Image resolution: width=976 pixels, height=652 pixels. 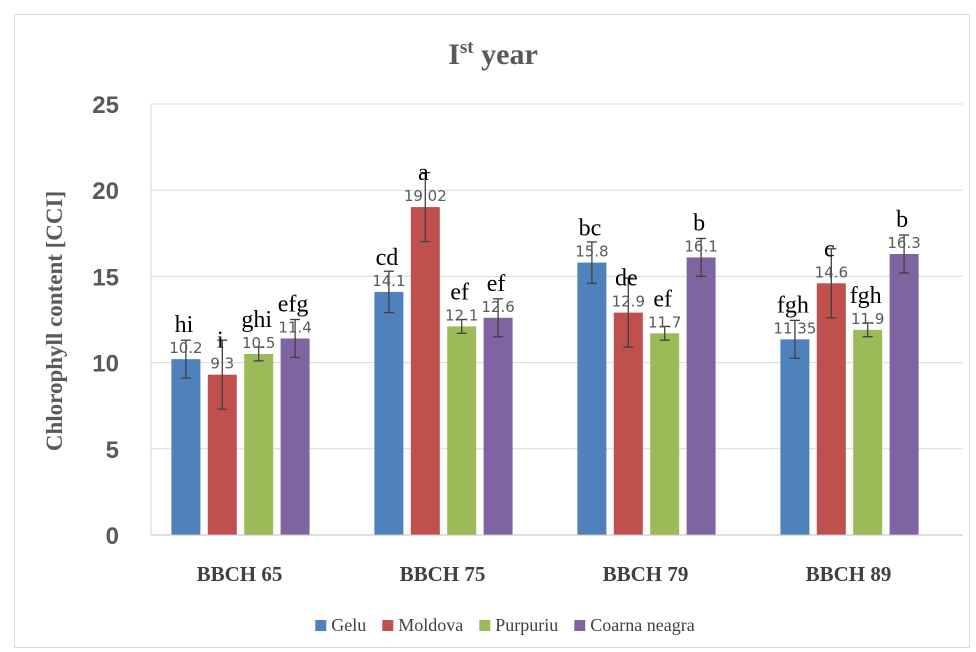 What do you see at coordinates (430, 625) in the screenshot?
I see `legend-label: Moldova` at bounding box center [430, 625].